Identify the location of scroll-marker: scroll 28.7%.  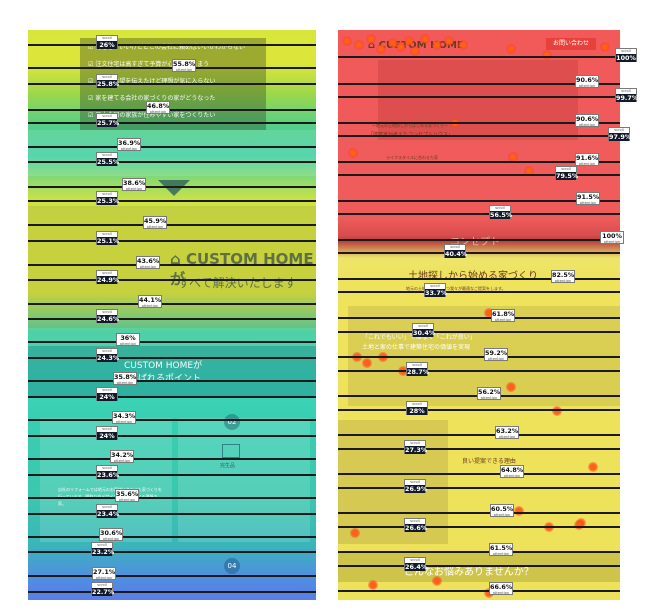
(418, 369).